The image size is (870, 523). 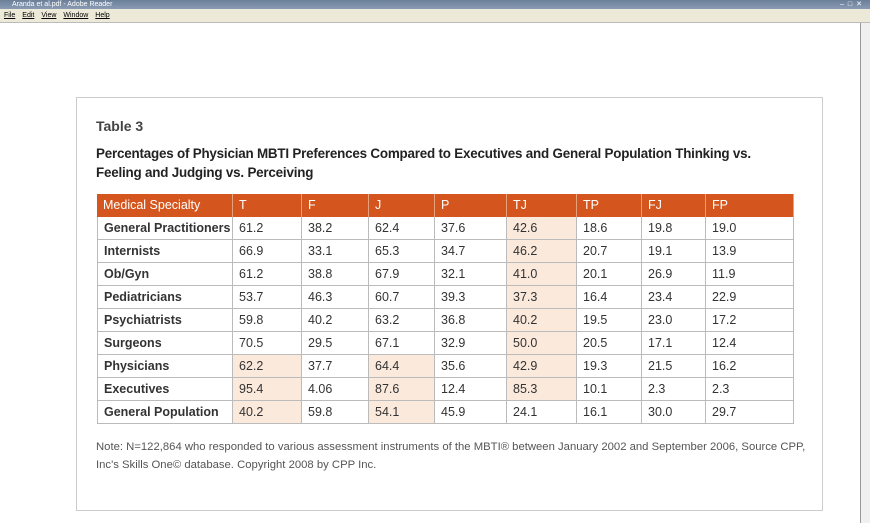 What do you see at coordinates (402, 320) in the screenshot?
I see `data-cell: 63.2` at bounding box center [402, 320].